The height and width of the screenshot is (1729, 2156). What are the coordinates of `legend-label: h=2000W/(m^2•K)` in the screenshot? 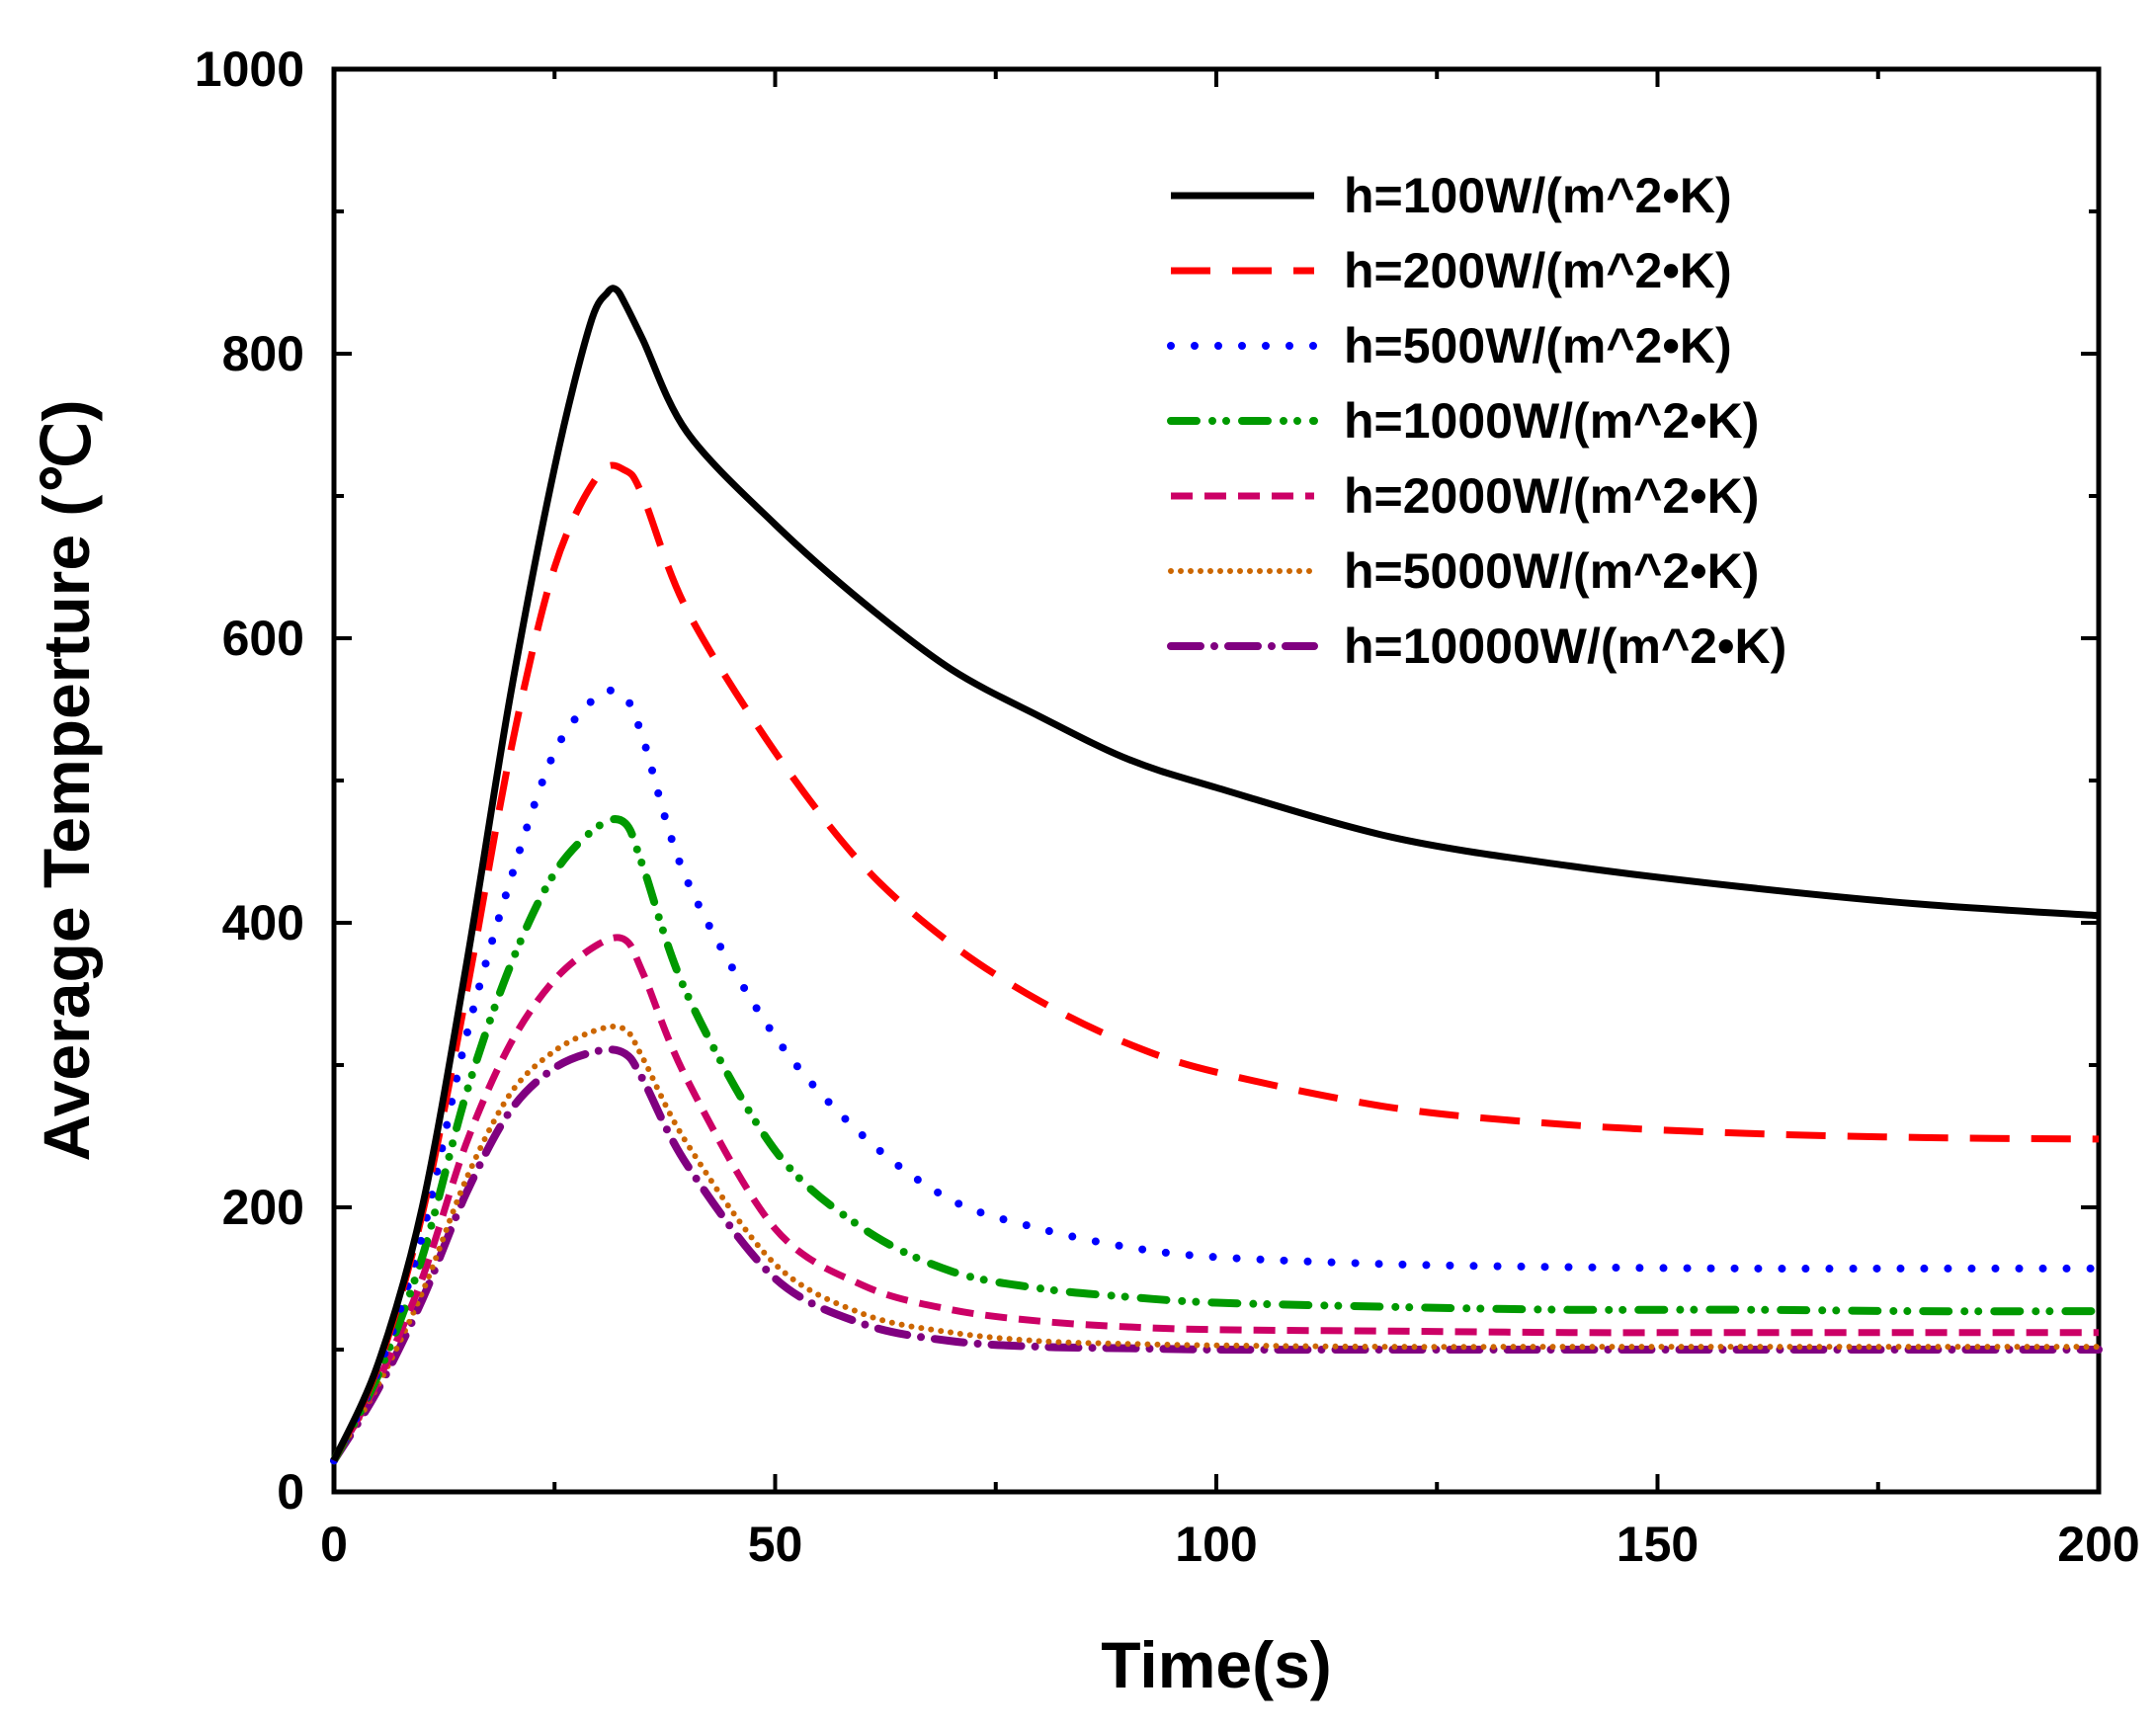 It's located at (1551, 496).